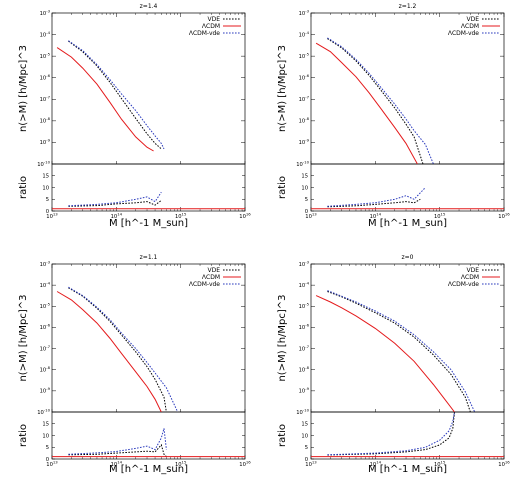  I want to click on panel-title: z=1.1, so click(149, 257).